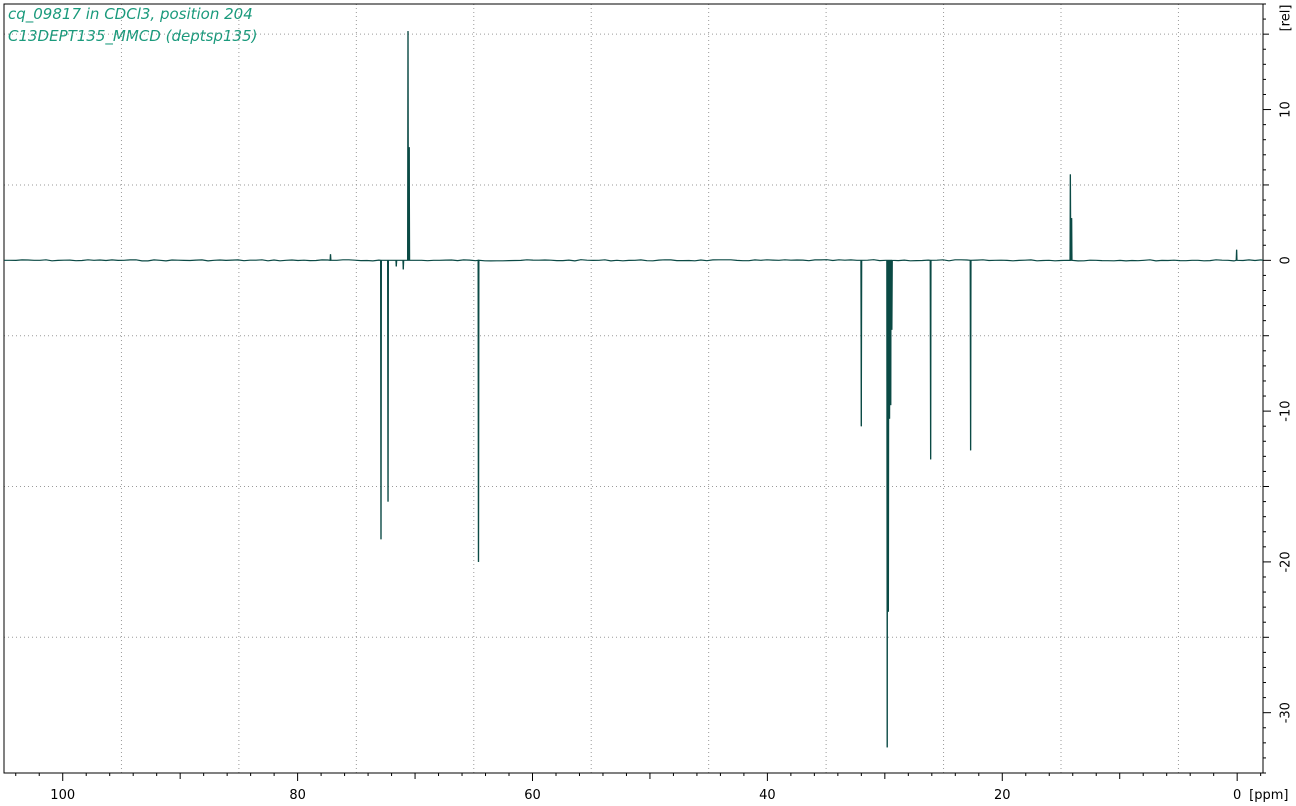 The image size is (1296, 806). What do you see at coordinates (1268, 795) in the screenshot?
I see `x-axis-unit-label: [ppm]` at bounding box center [1268, 795].